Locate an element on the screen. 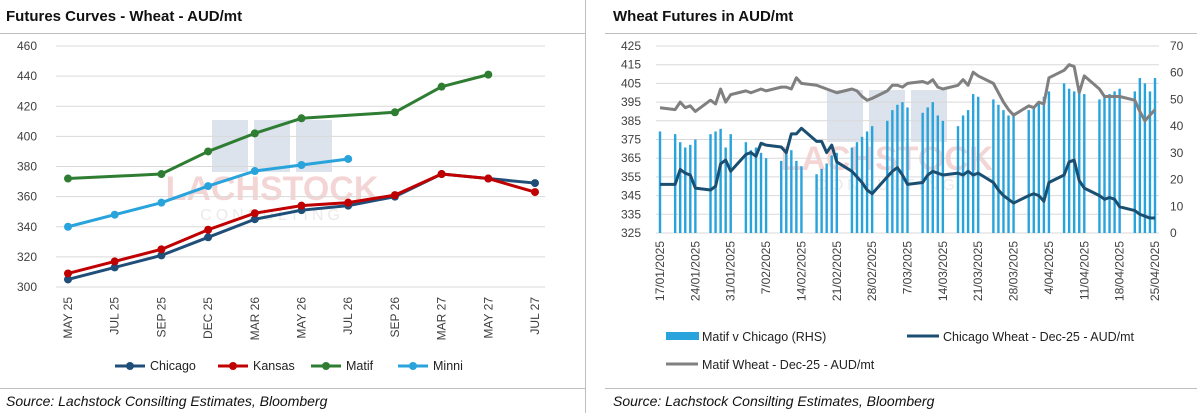 This screenshot has height=413, width=1197. x-tick-label: SEP 26 is located at coordinates (395, 317).